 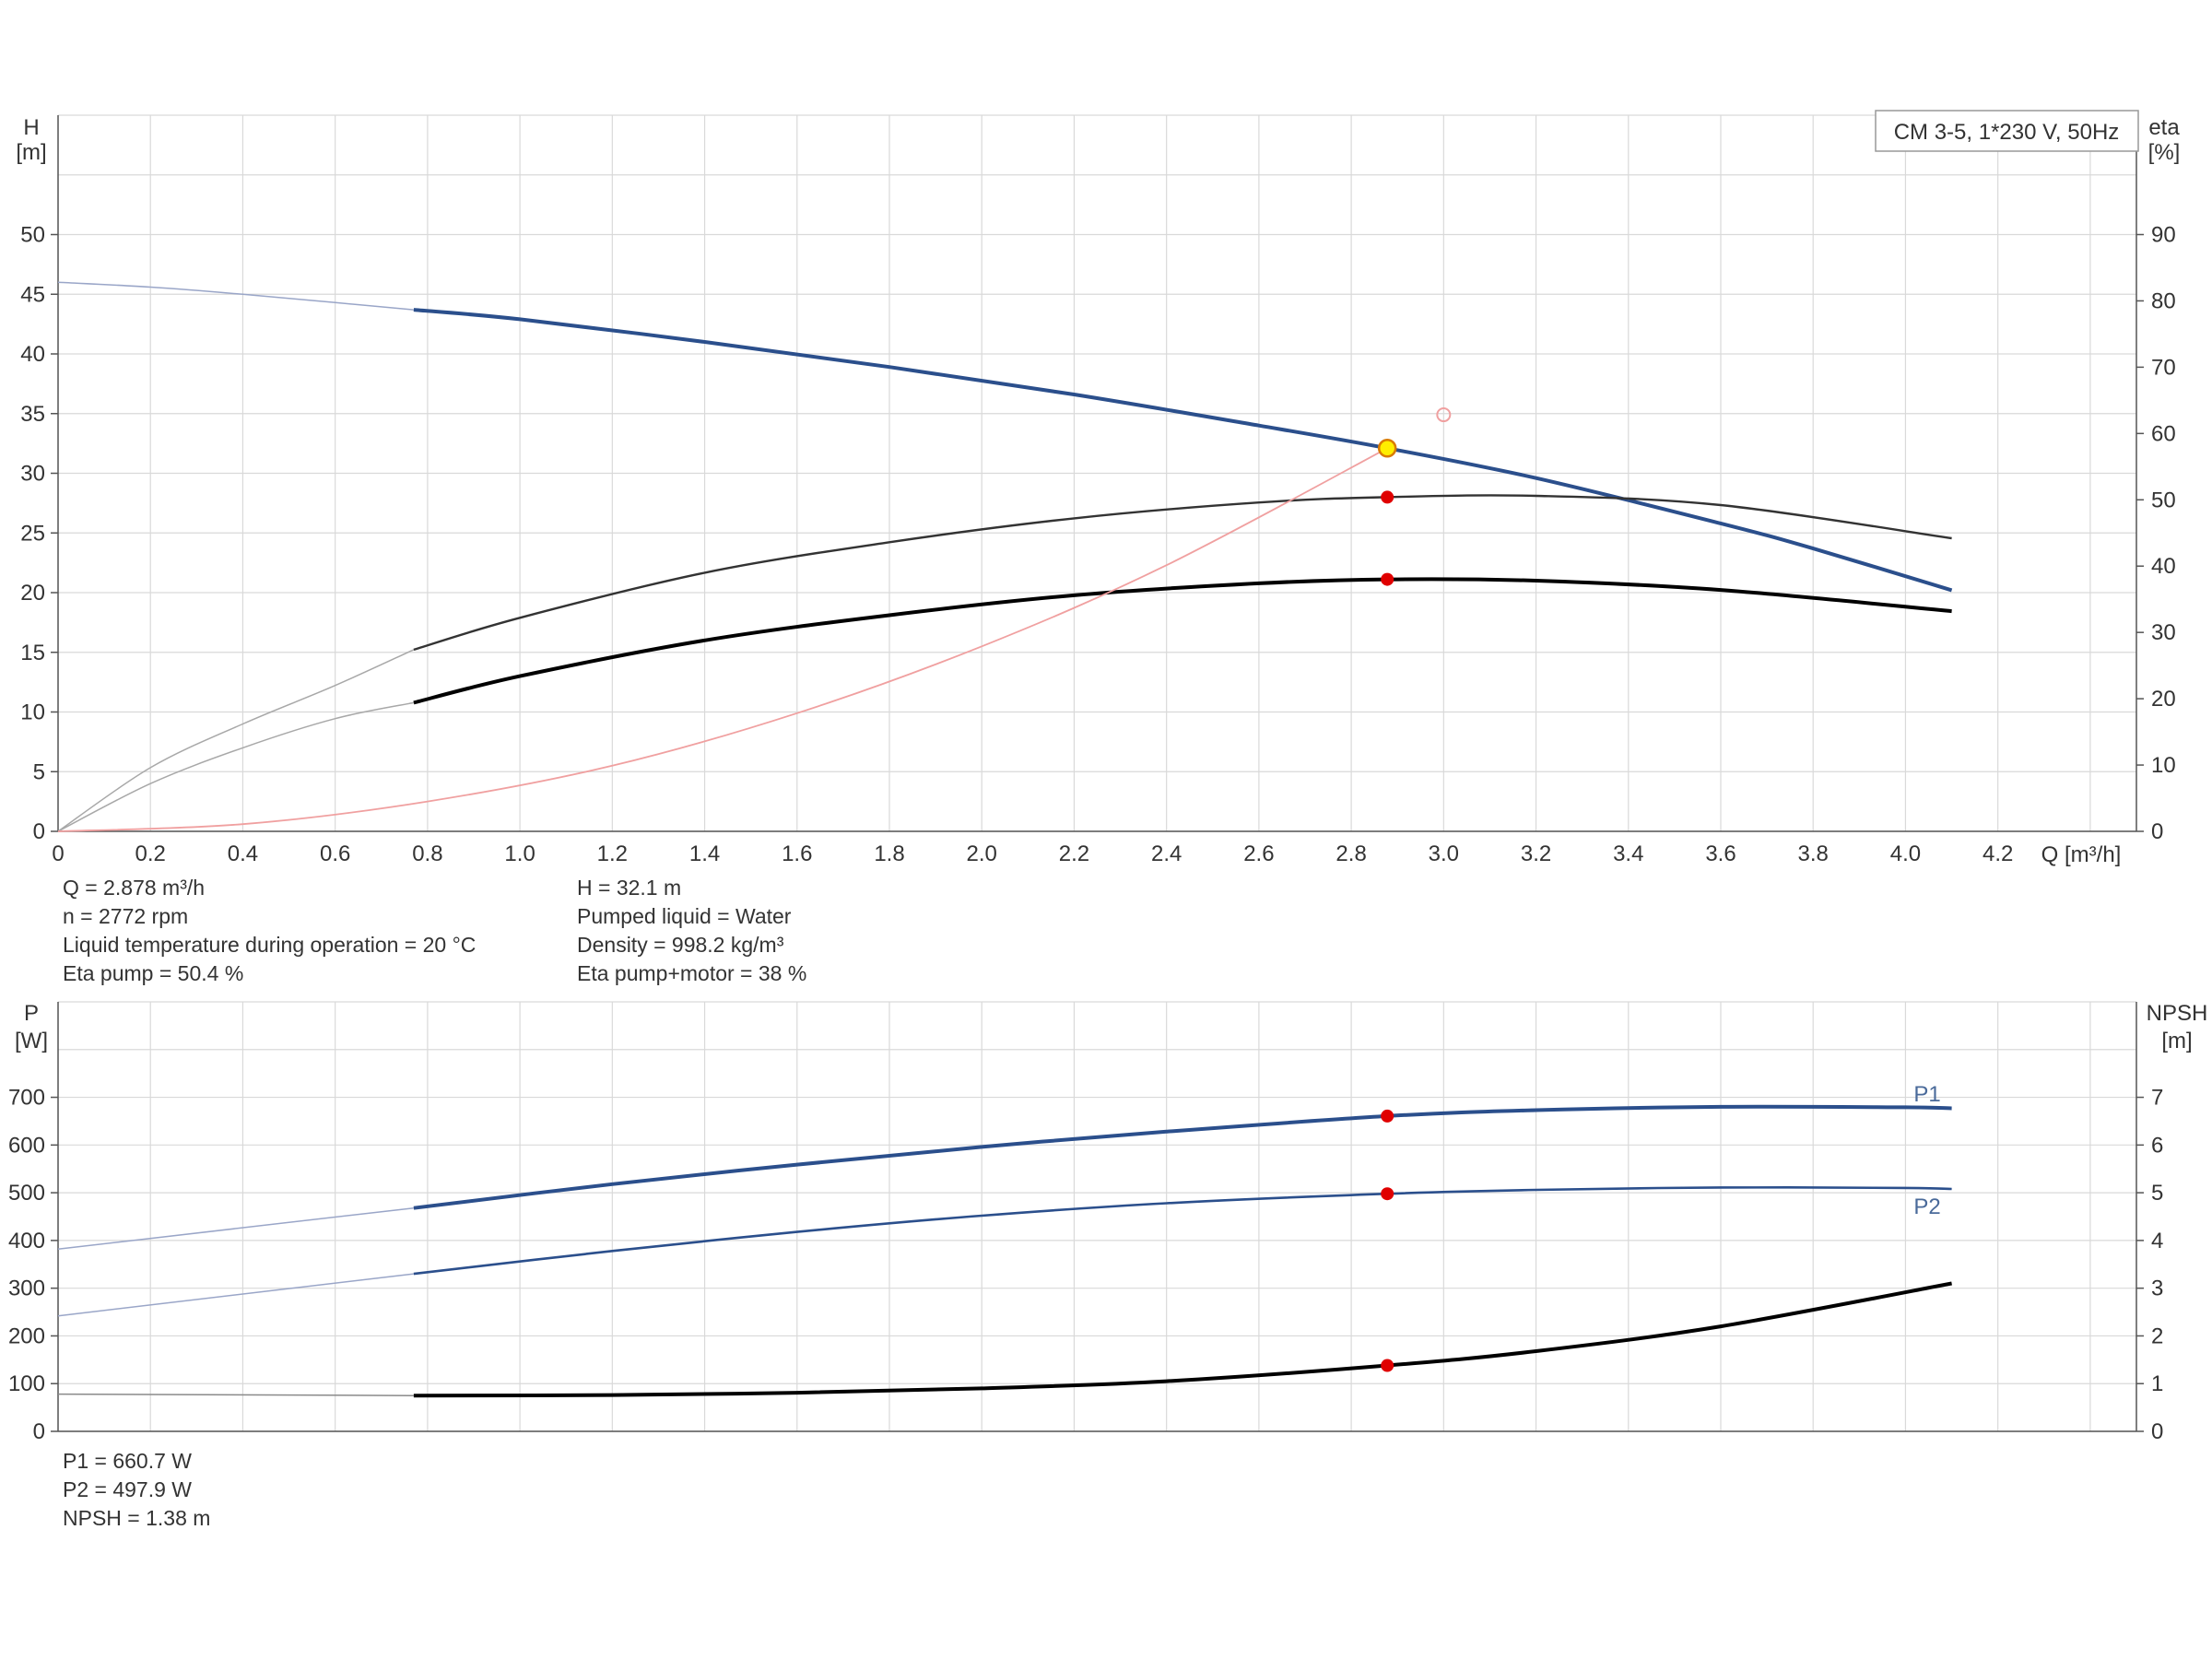 I want to click on y-right-tick-label: 7, so click(x=2157, y=1098).